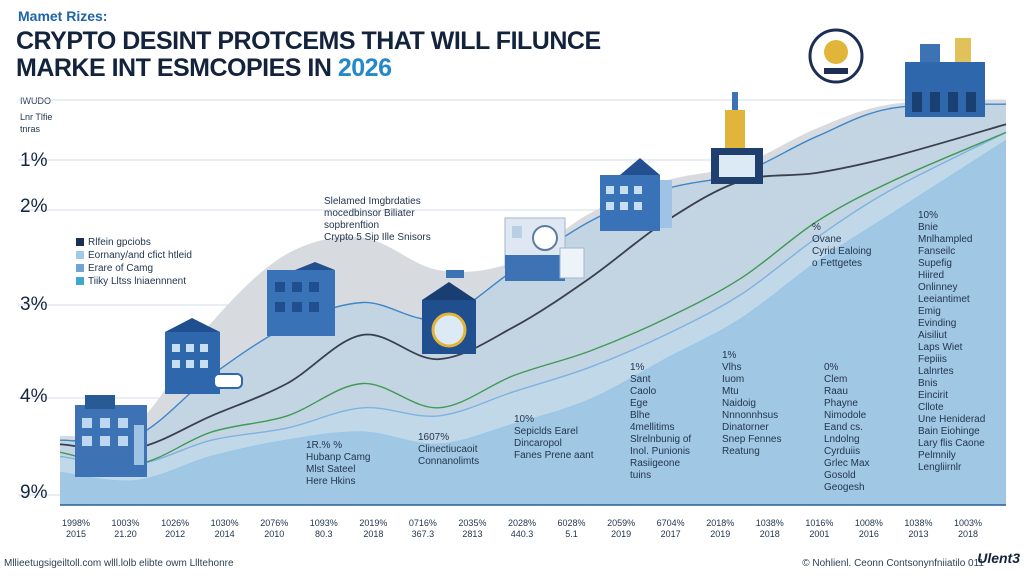 Image resolution: width=1024 pixels, height=576 pixels. I want to click on annotation-line: Sant, so click(640, 379).